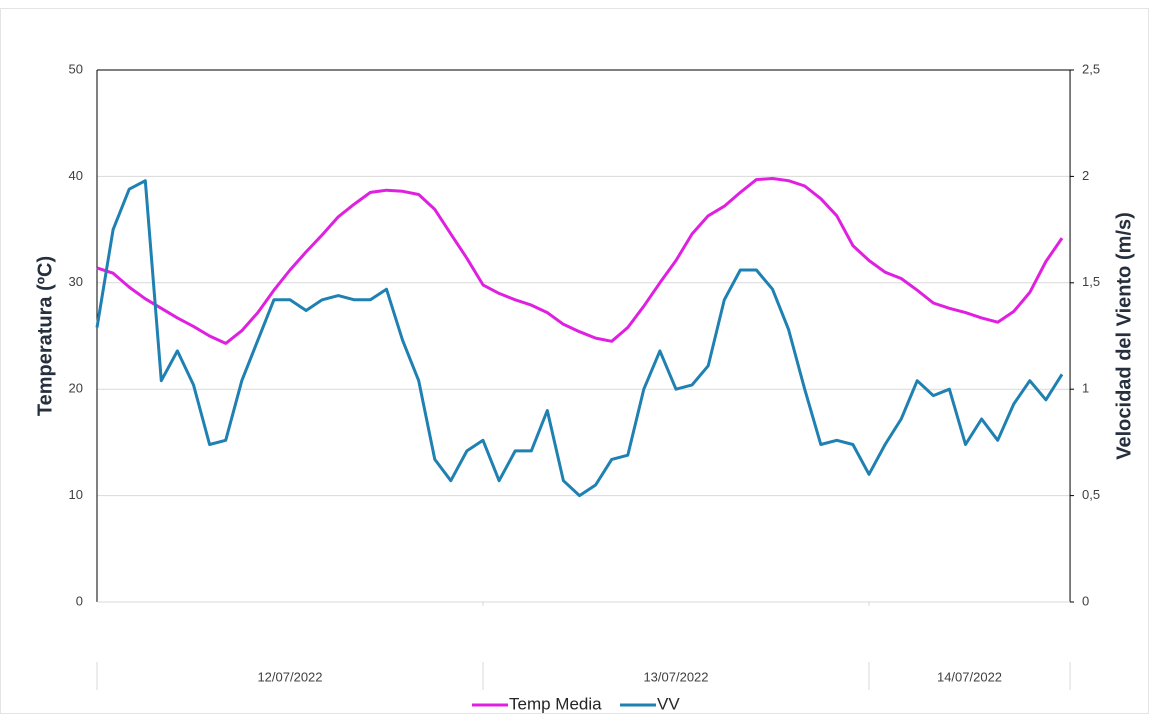 This screenshot has width=1150, height=715. Describe the element at coordinates (1091, 494) in the screenshot. I see `y2-tick-label: 0,5` at that location.